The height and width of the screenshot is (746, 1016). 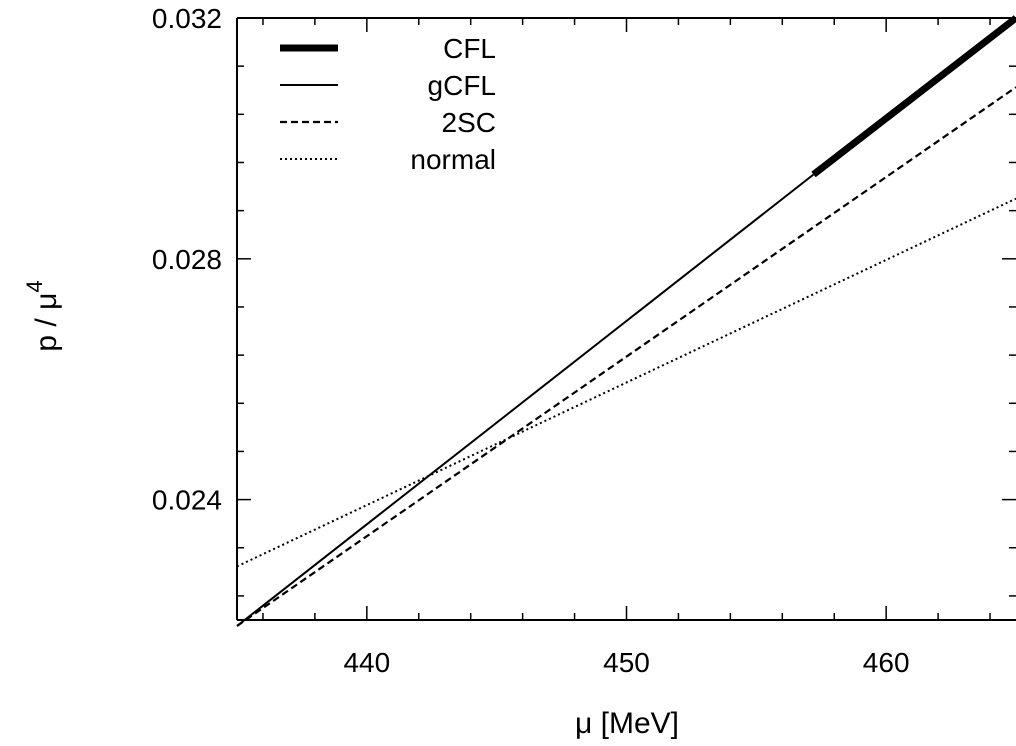 I want to click on y-axis-label: p / μ4, so click(x=42, y=315).